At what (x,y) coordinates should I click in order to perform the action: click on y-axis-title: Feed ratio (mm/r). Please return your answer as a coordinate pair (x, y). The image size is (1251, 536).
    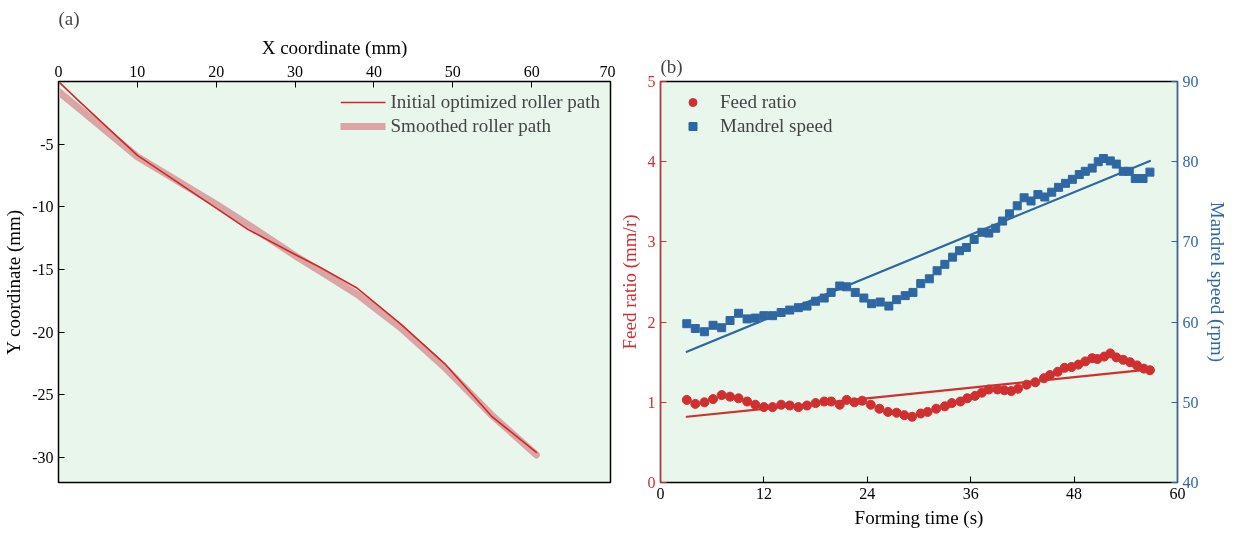
    Looking at the image, I should click on (629, 282).